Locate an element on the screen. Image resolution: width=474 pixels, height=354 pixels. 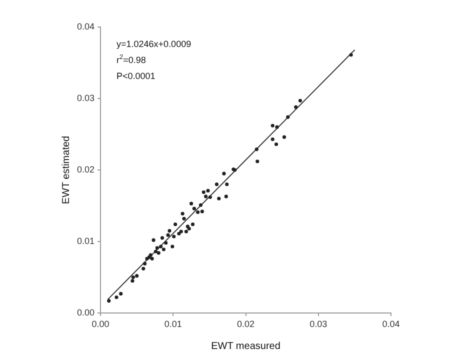
y-tick-label: 0.03 is located at coordinates (85, 97).